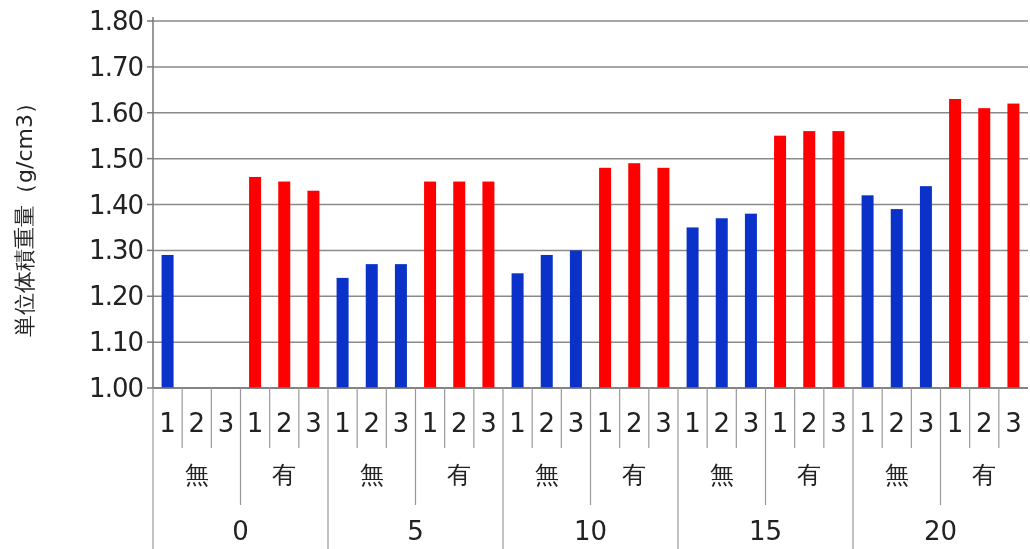 The image size is (1030, 549). I want to click on y-axis-title: 単位体積重量（g/cm3）, so click(24, 214).